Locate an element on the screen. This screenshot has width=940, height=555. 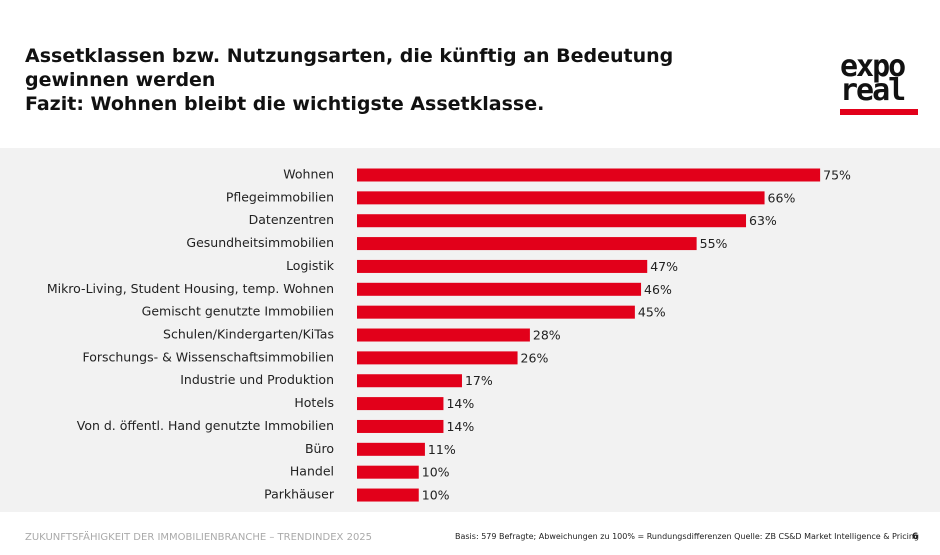
value-label: 26% is located at coordinates (535, 357).